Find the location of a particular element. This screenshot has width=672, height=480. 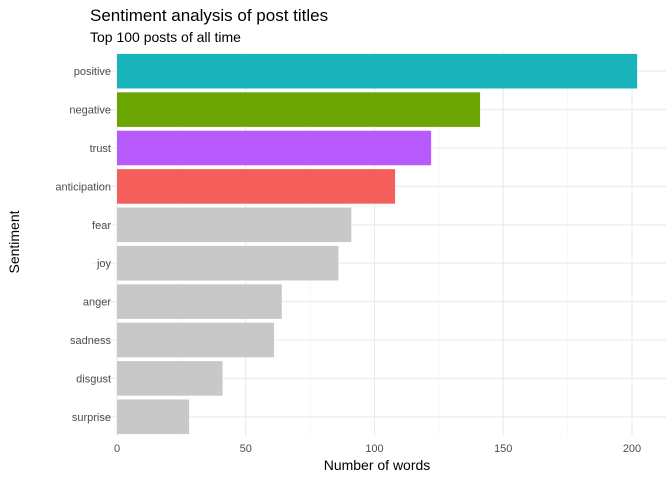

bar-joy is located at coordinates (228, 263).